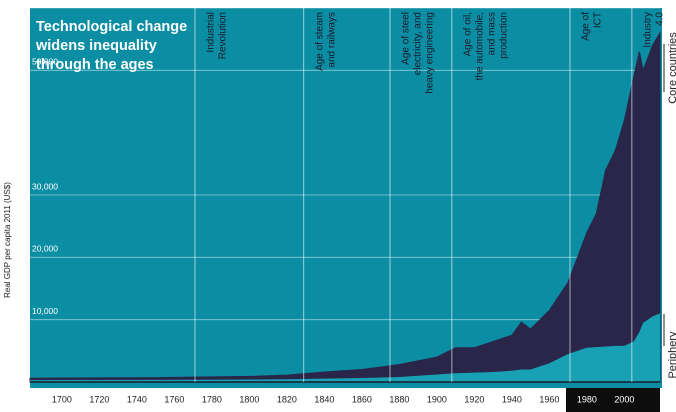  What do you see at coordinates (211, 32) in the screenshot?
I see `era-label: Industrial` at bounding box center [211, 32].